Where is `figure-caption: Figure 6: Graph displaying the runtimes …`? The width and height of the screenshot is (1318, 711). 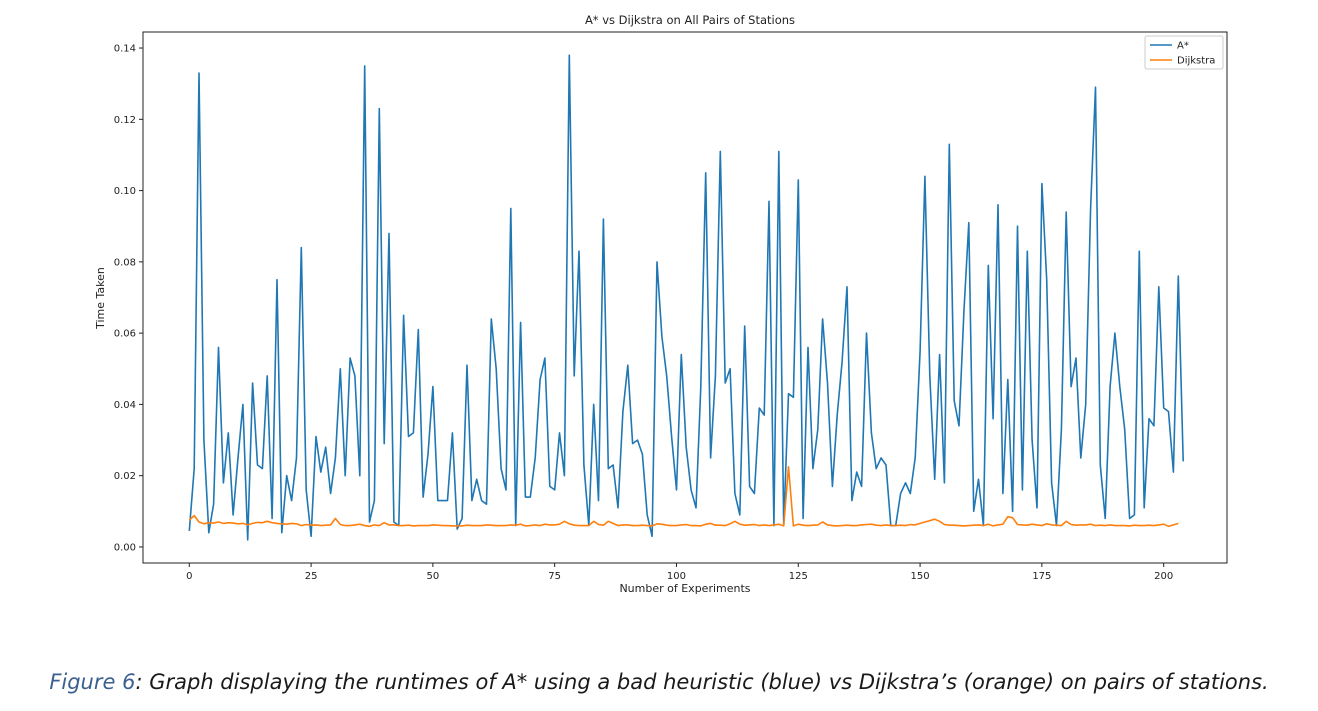 figure-caption: Figure 6: Graph displaying the runtimes … is located at coordinates (659, 682).